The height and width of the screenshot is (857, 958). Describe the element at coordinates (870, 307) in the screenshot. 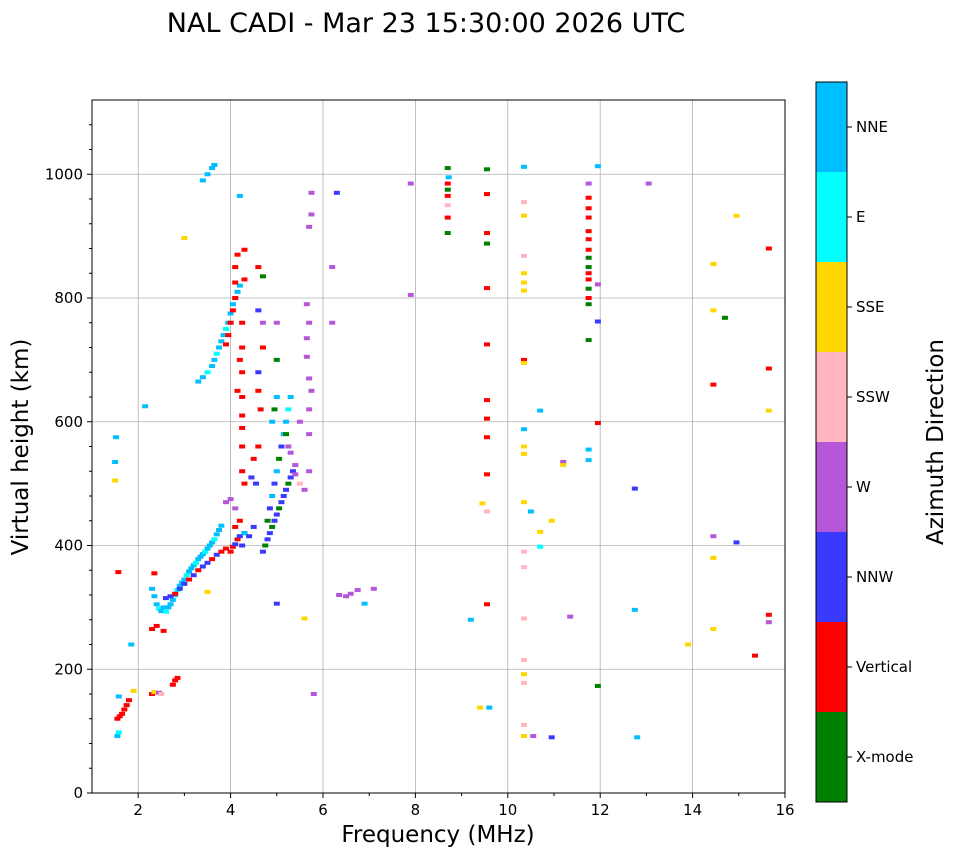

I see `colorbar-category-label: SSE` at that location.